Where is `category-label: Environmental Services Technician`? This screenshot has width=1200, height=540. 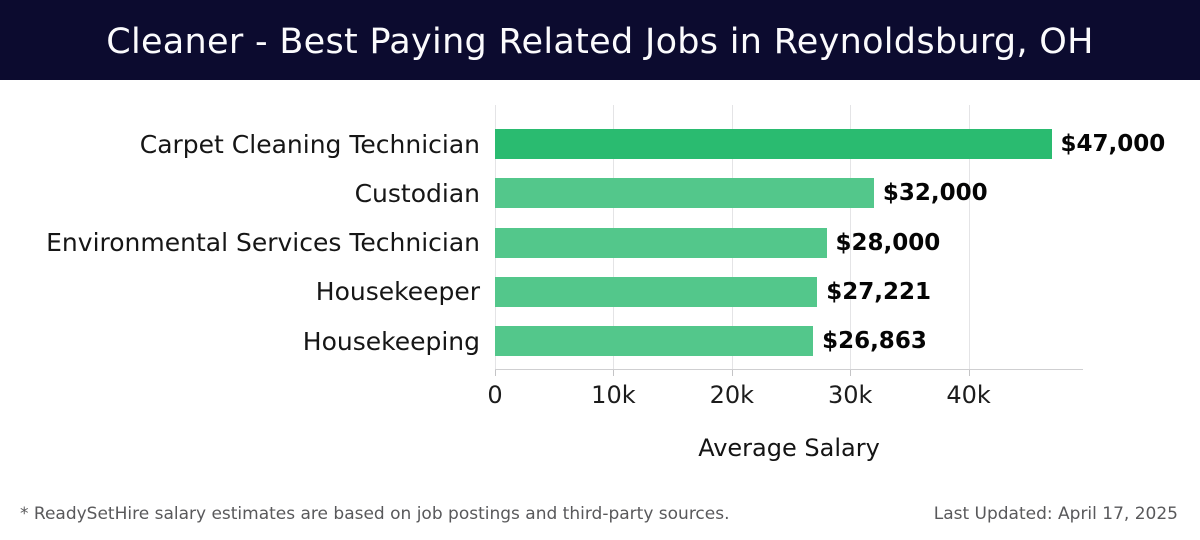
category-label: Environmental Services Technician is located at coordinates (263, 242).